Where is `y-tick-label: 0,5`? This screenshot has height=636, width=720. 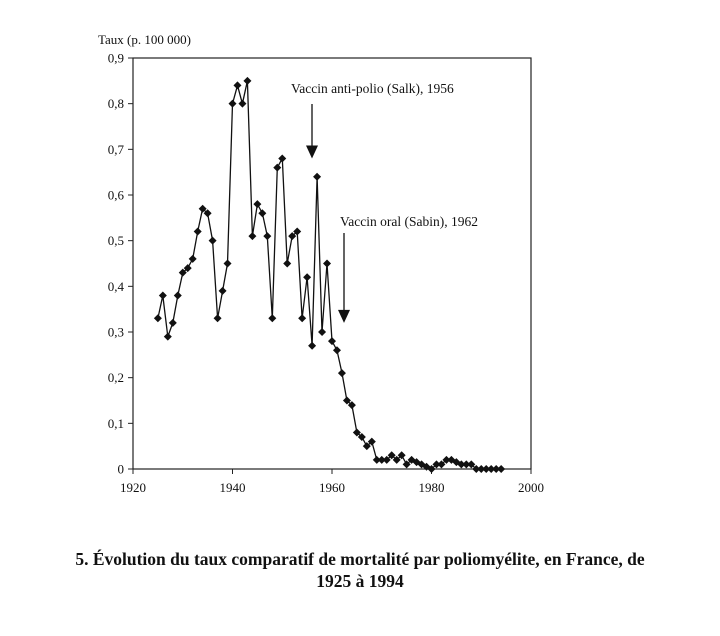
y-tick-label: 0,5 is located at coordinates (116, 240).